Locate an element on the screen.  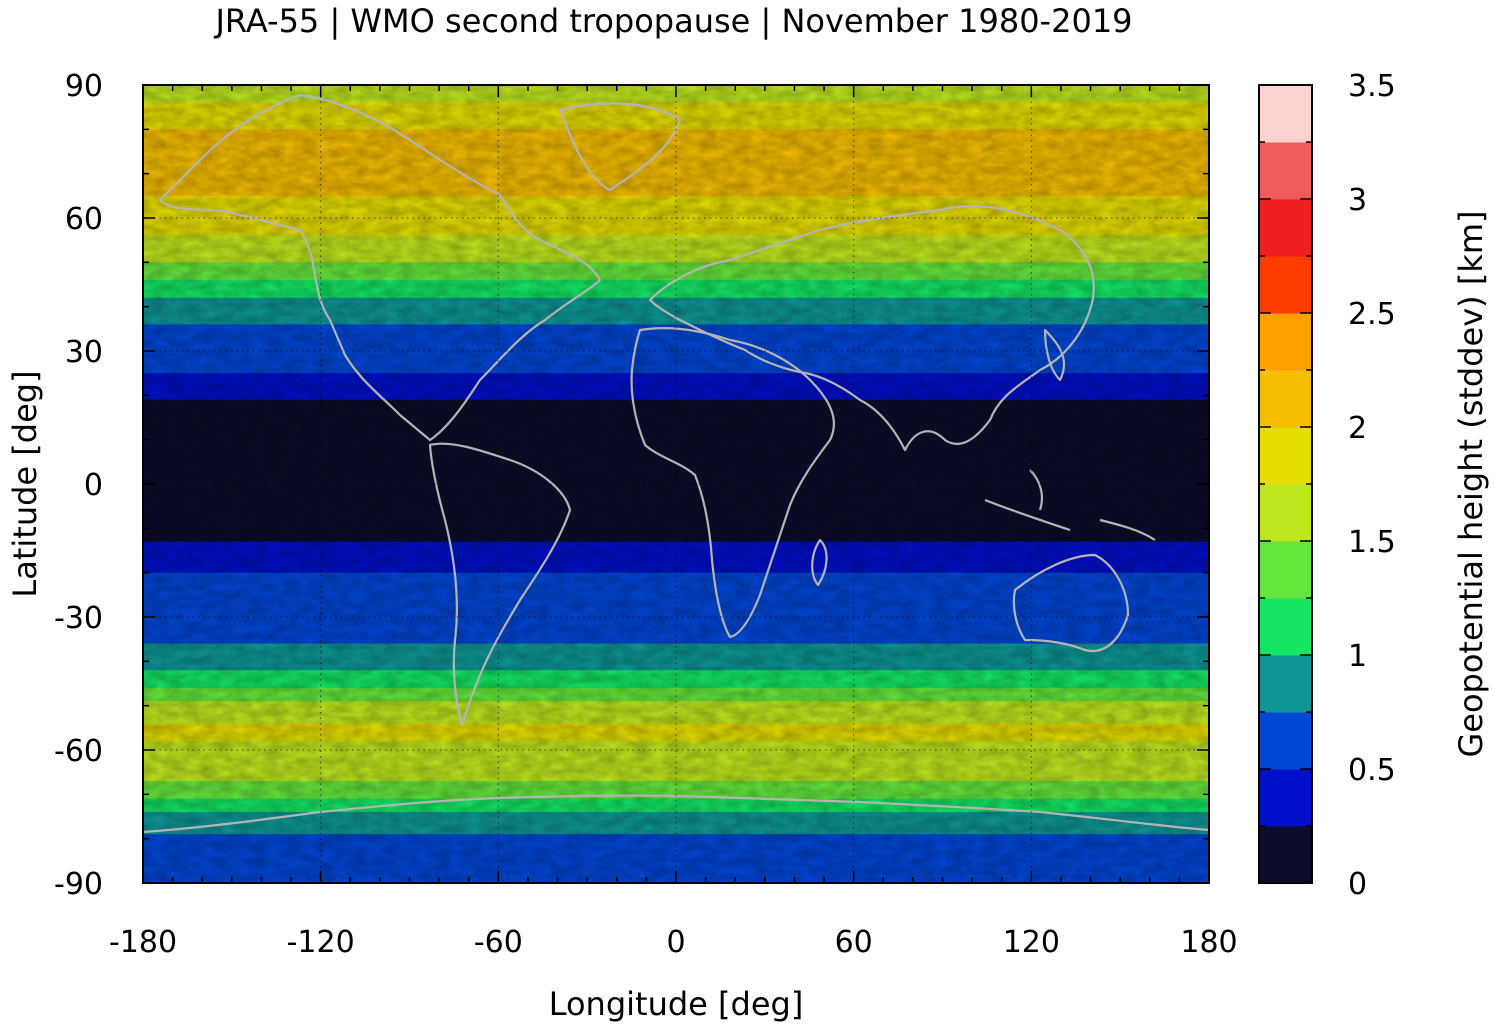
y-tick-label: 30 is located at coordinates (84, 352).